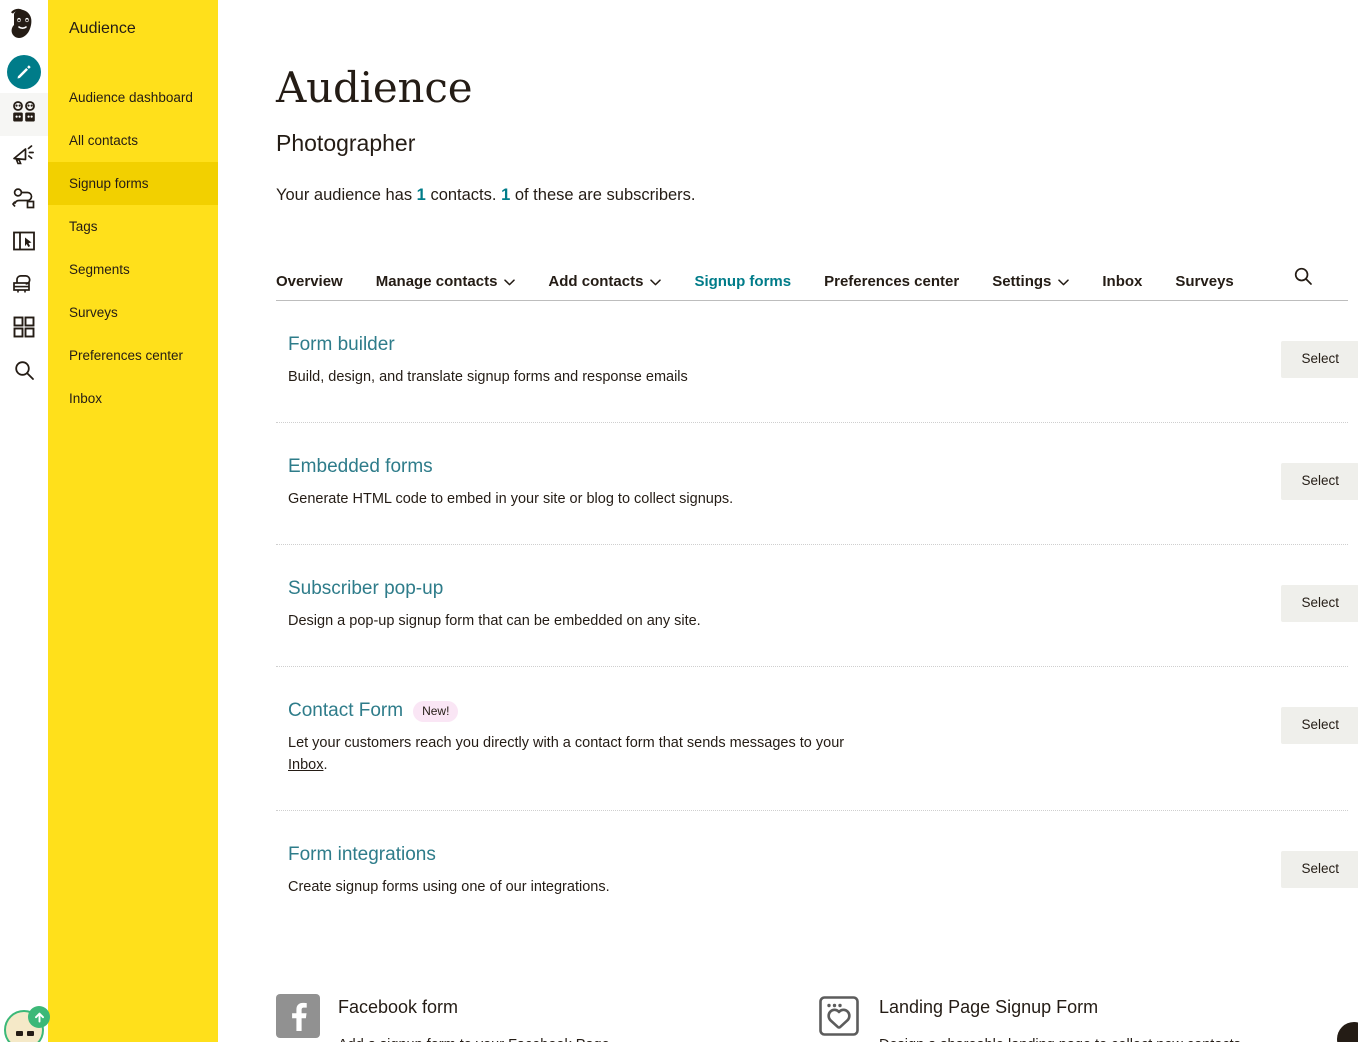 The image size is (1358, 1042). What do you see at coordinates (309, 281) in the screenshot?
I see `tab-label: Overview` at bounding box center [309, 281].